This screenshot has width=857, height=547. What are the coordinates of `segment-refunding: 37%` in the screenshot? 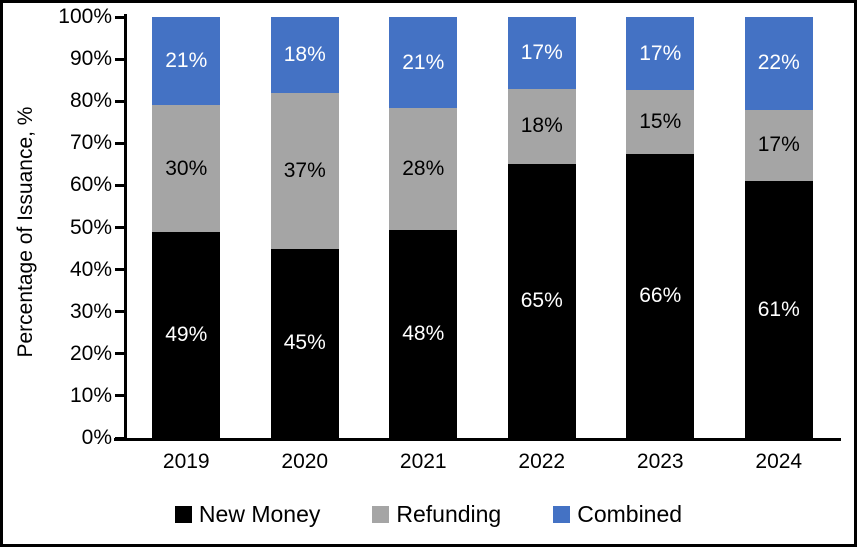 It's located at (304, 170).